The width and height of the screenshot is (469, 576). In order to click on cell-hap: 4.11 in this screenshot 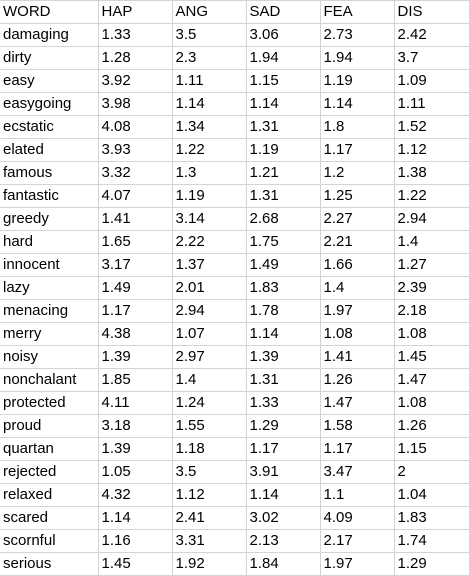, I will do `click(135, 403)`.